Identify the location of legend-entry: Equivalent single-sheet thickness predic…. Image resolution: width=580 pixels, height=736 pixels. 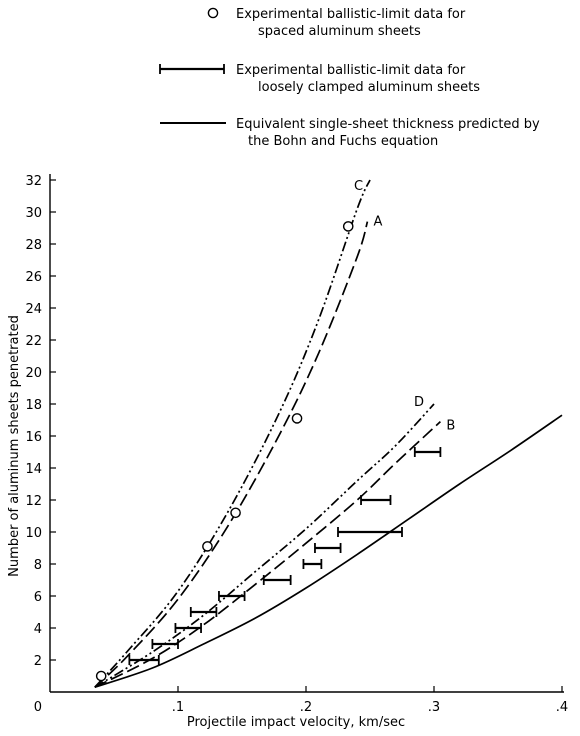
(350, 133).